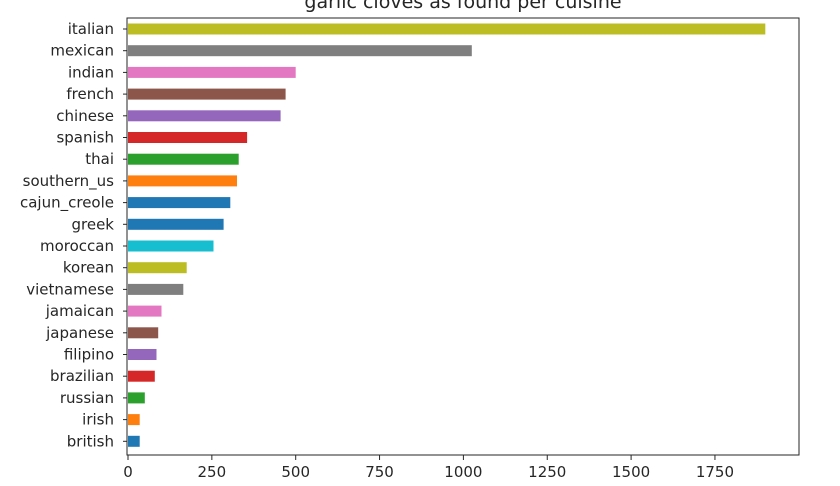  Describe the element at coordinates (77, 246) in the screenshot. I see `y-tick-label-moroccan: moroccan` at that location.